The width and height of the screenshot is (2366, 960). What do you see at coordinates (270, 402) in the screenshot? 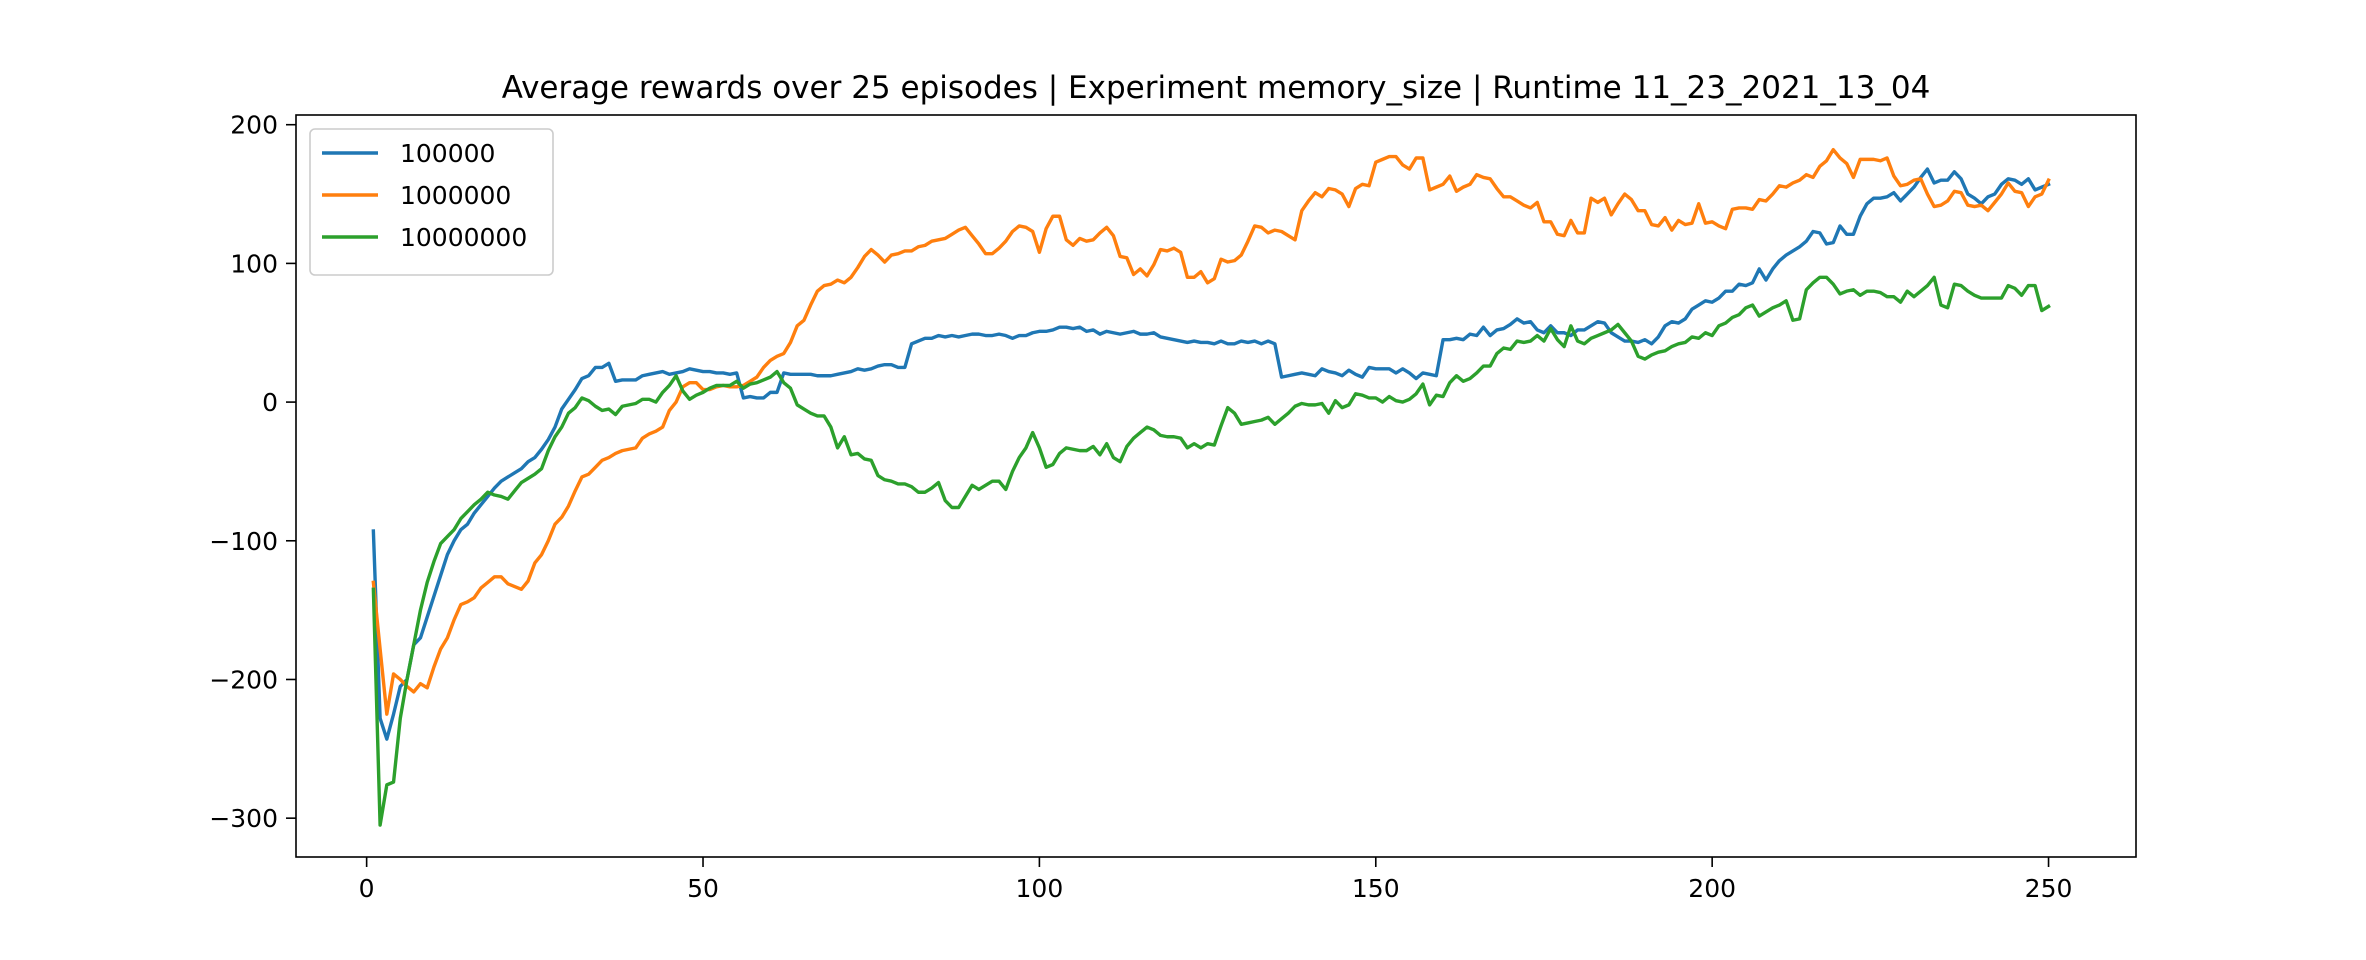
I see `y-tick-label: 0` at bounding box center [270, 402].